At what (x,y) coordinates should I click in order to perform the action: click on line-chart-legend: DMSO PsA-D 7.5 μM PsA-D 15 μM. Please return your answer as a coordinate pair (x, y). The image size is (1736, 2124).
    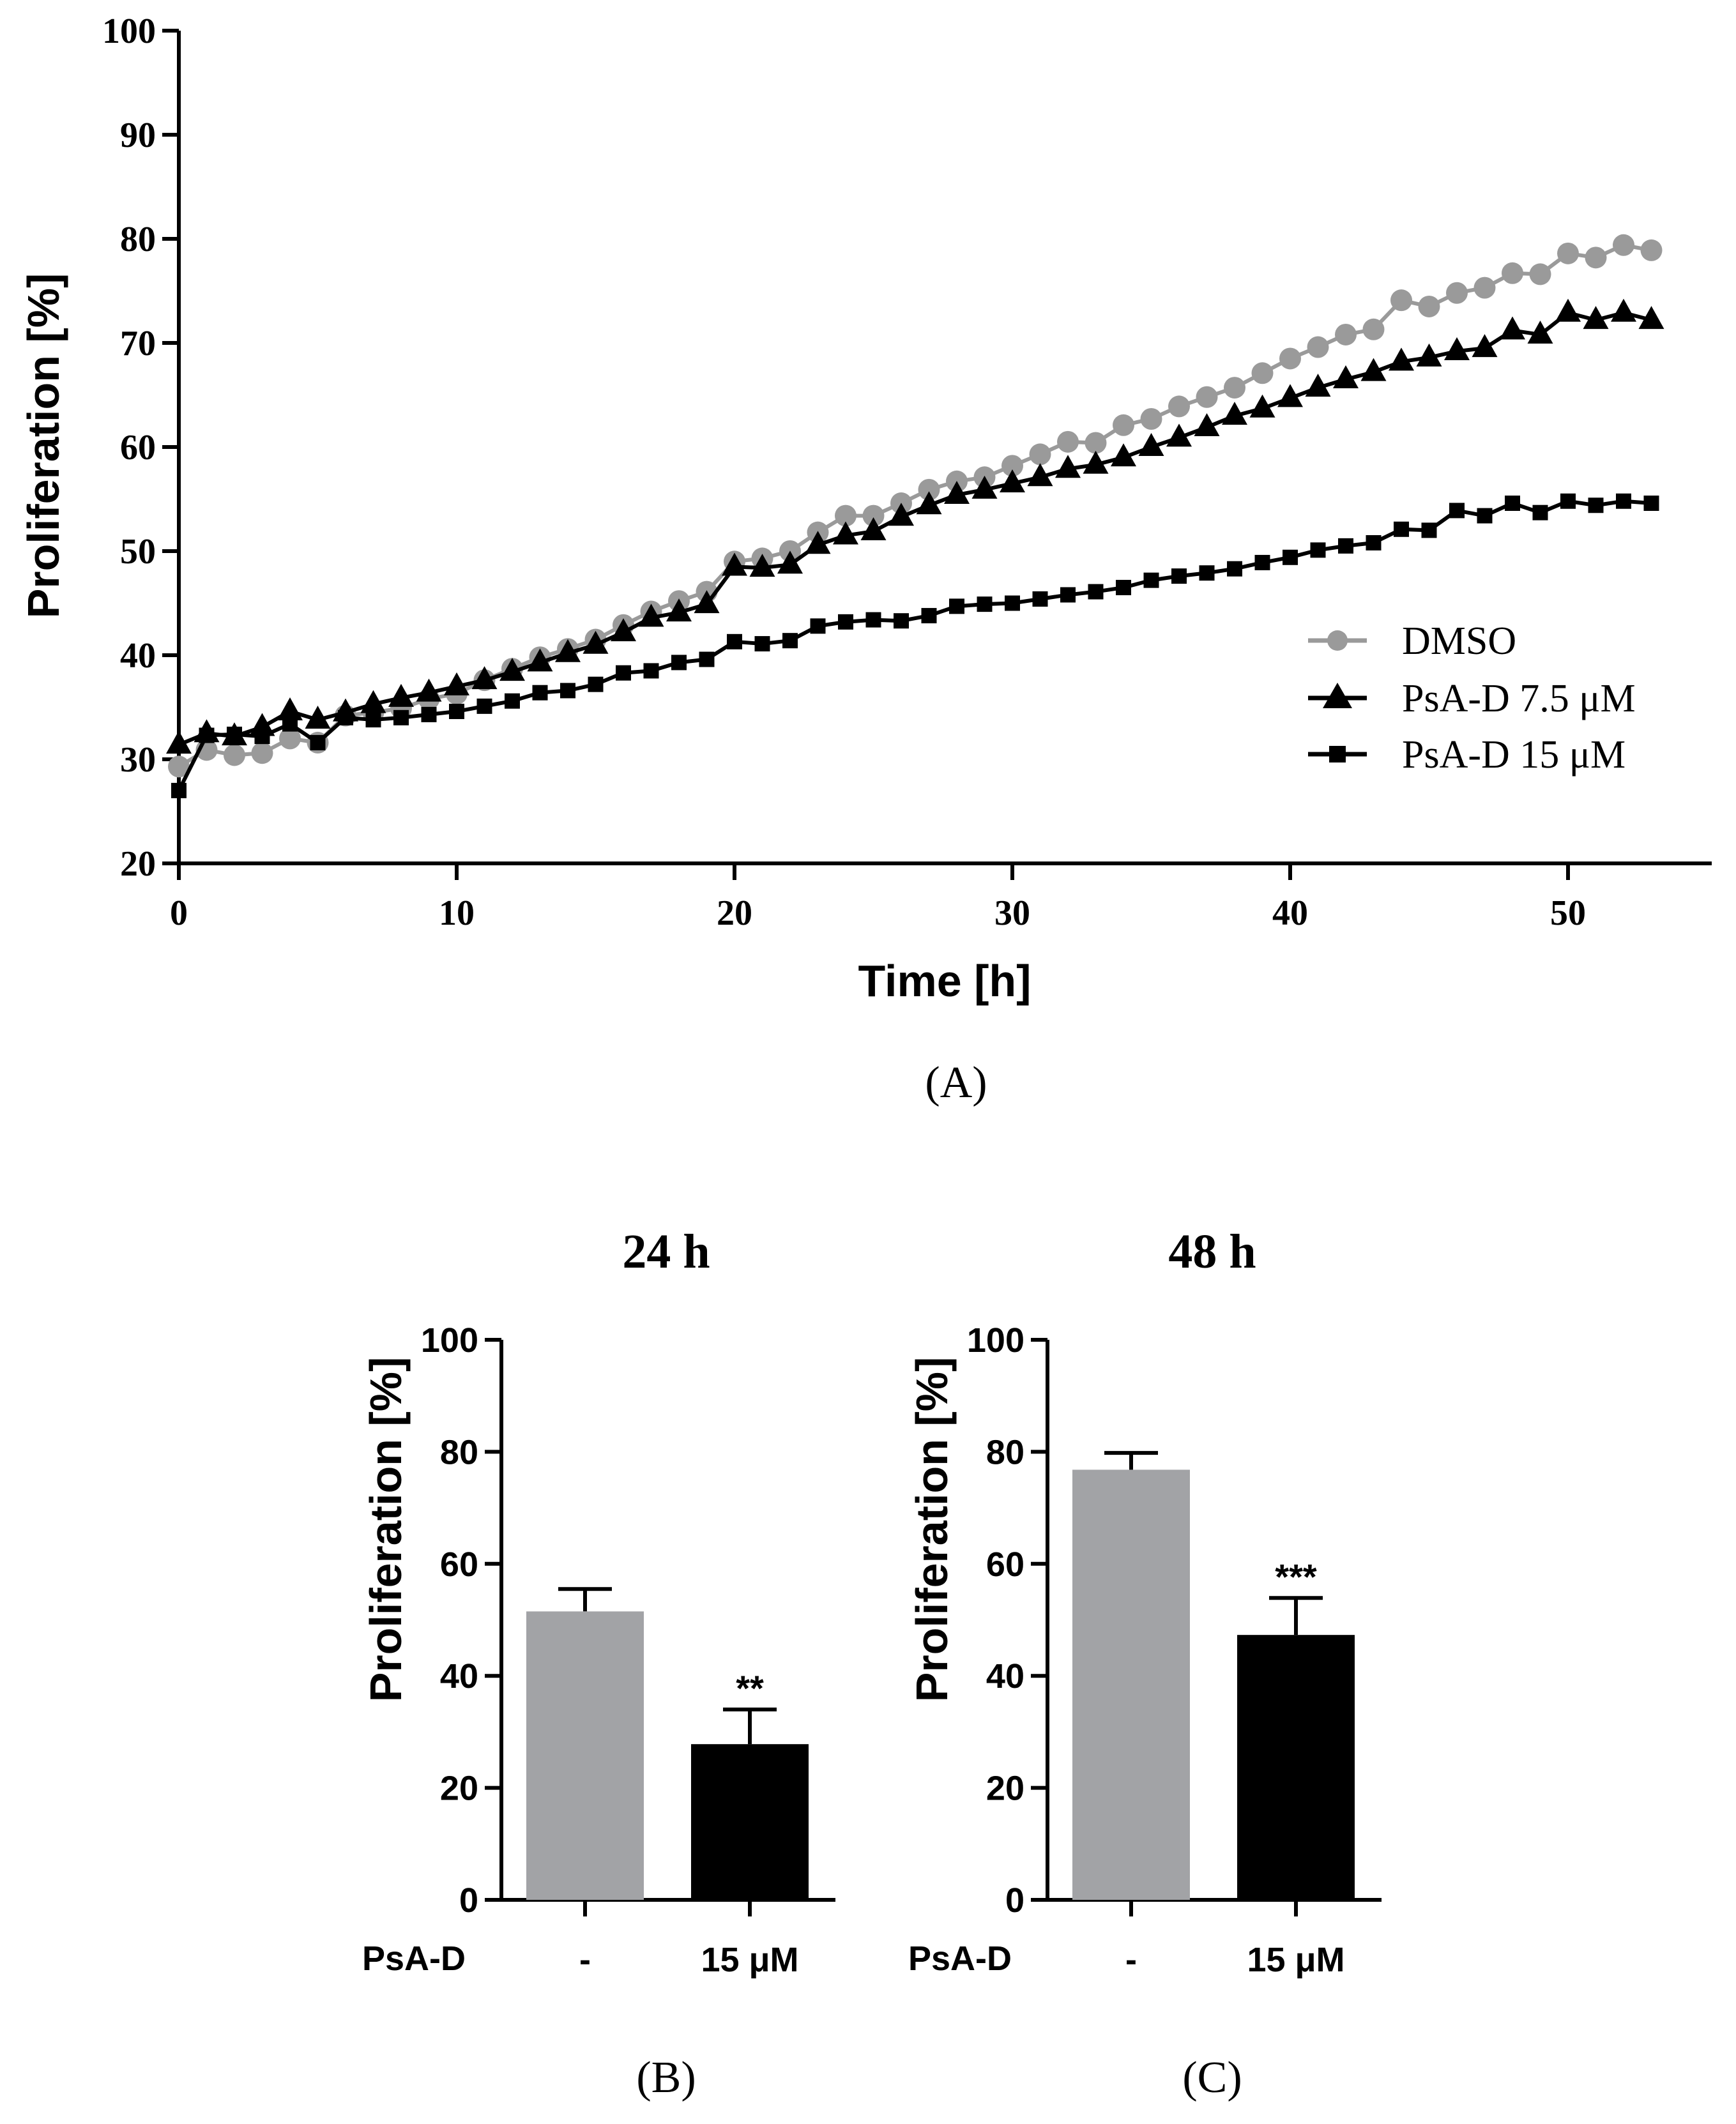
    Looking at the image, I should click on (1472, 698).